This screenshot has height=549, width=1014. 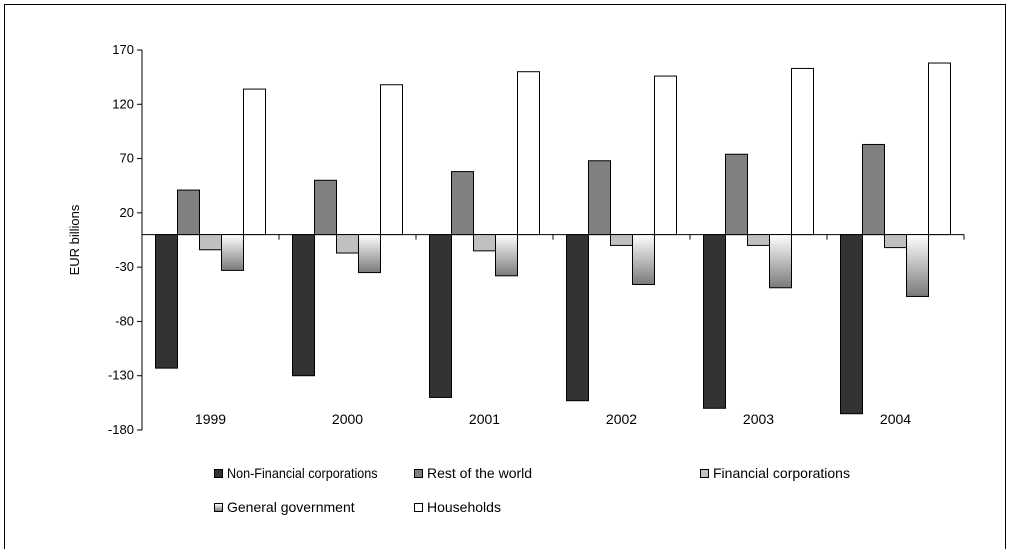 I want to click on bar-2004-general-government, so click(x=917, y=265).